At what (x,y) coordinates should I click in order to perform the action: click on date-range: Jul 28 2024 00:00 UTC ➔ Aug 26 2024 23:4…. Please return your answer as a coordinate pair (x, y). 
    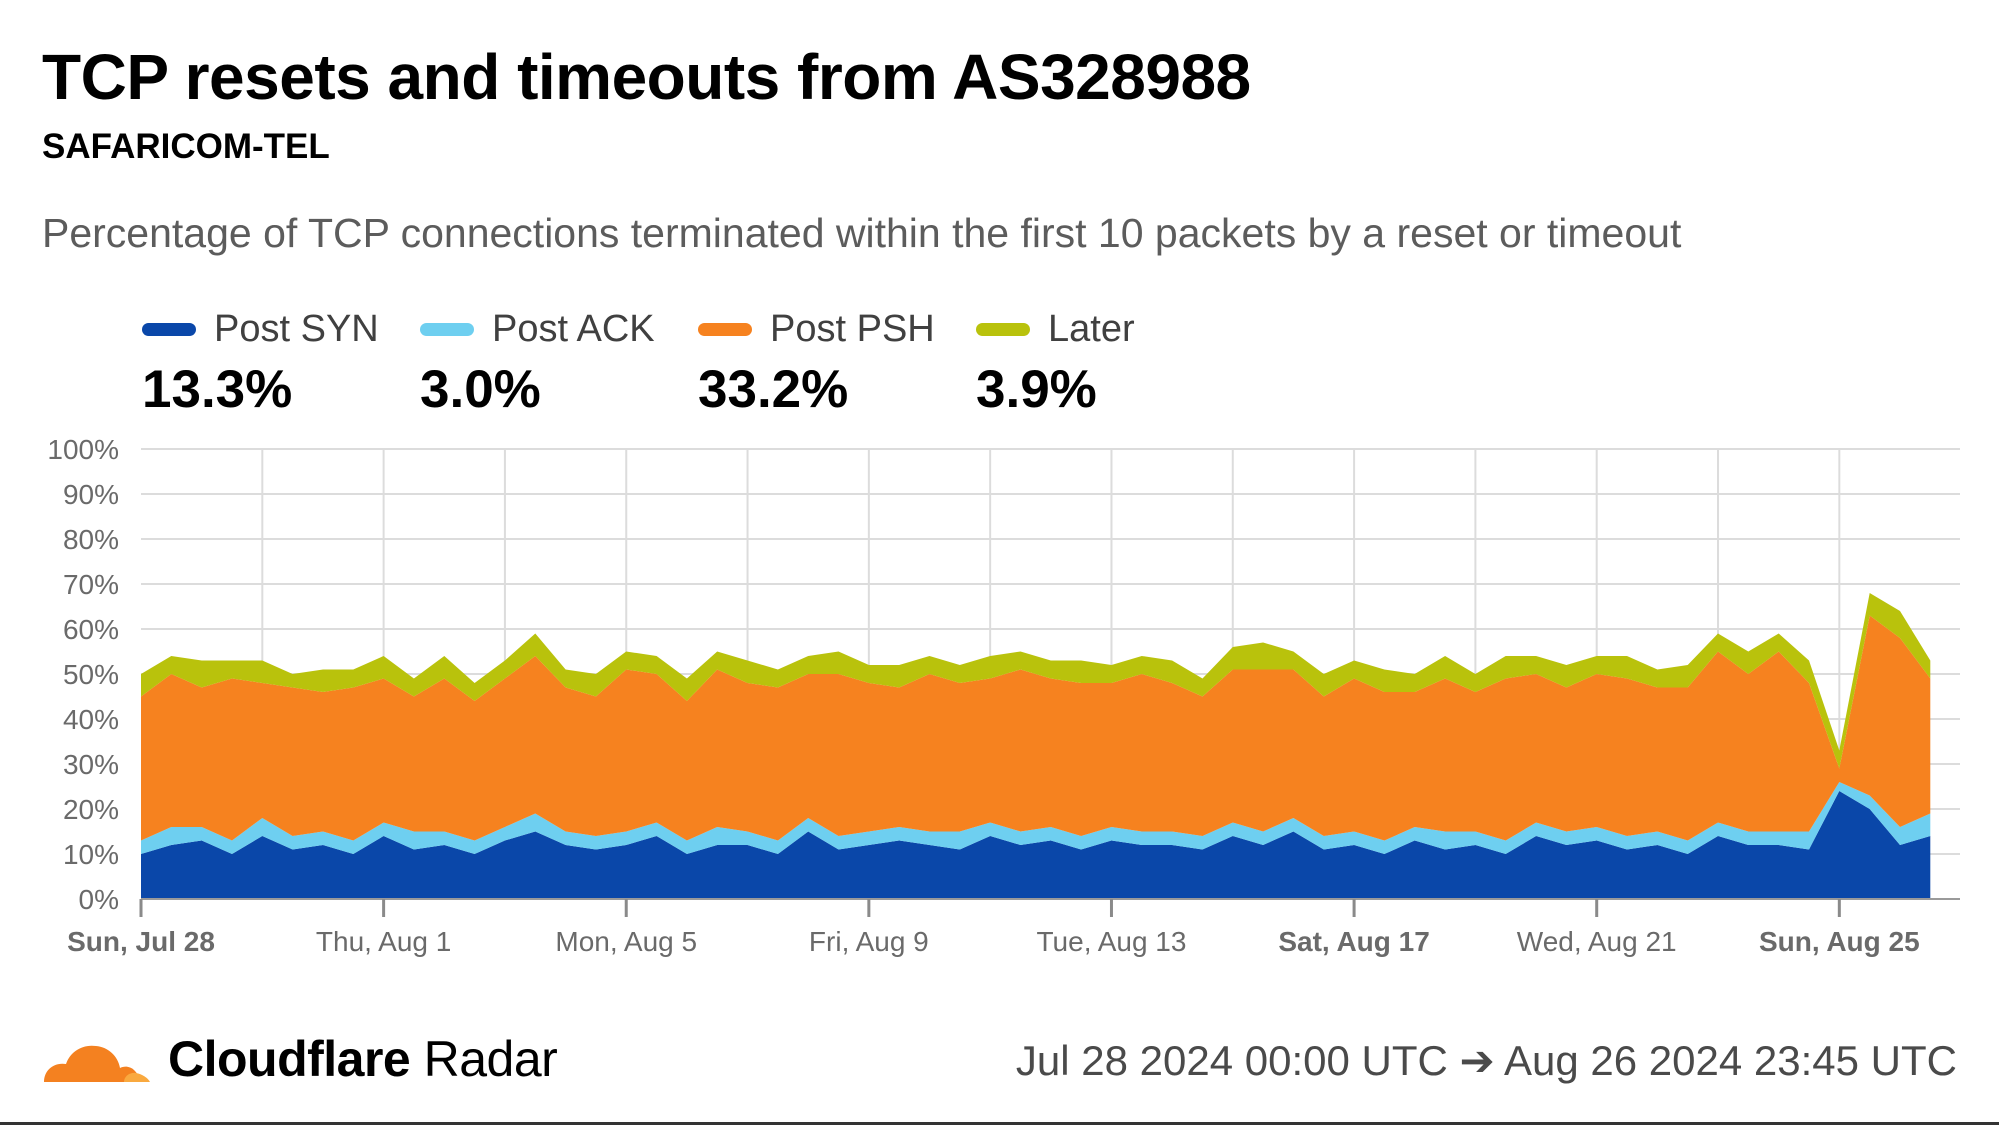
    Looking at the image, I should click on (1486, 1060).